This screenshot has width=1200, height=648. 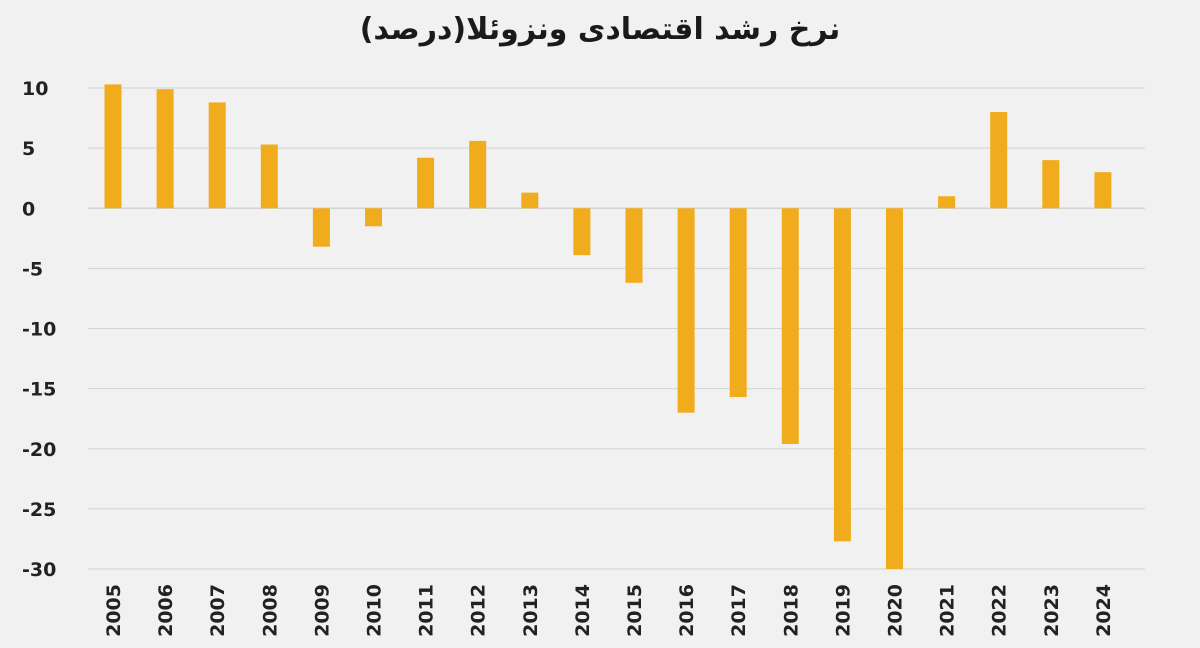 I want to click on y-tick-label: -20, so click(x=39, y=450).